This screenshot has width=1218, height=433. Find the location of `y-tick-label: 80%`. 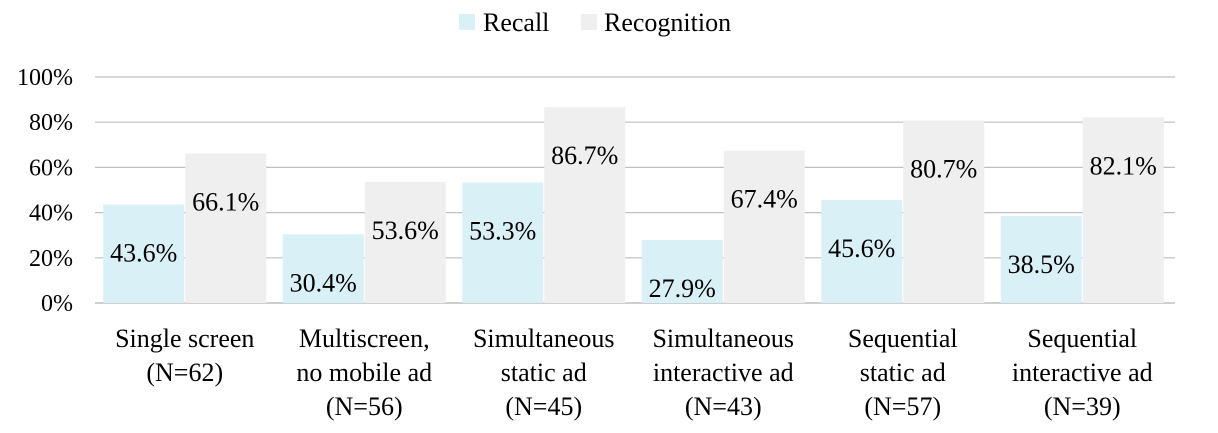

y-tick-label: 80% is located at coordinates (51, 123).